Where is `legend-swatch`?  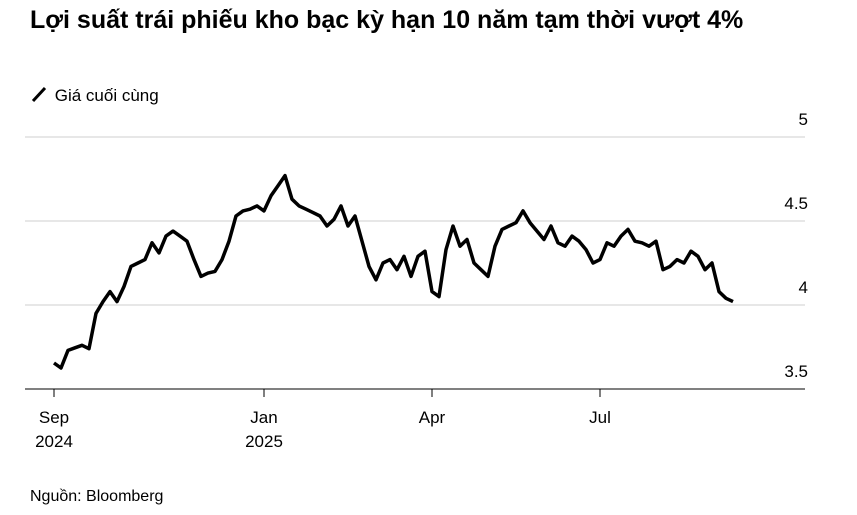
legend-swatch is located at coordinates (39, 94).